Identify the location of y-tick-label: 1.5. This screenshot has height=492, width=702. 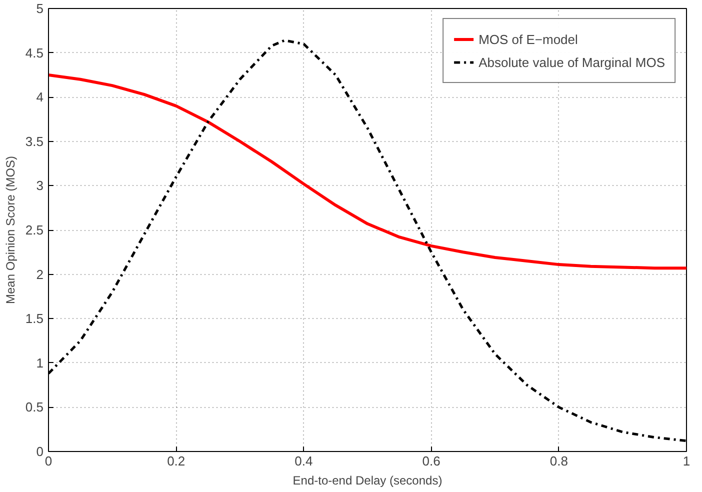
(34, 318).